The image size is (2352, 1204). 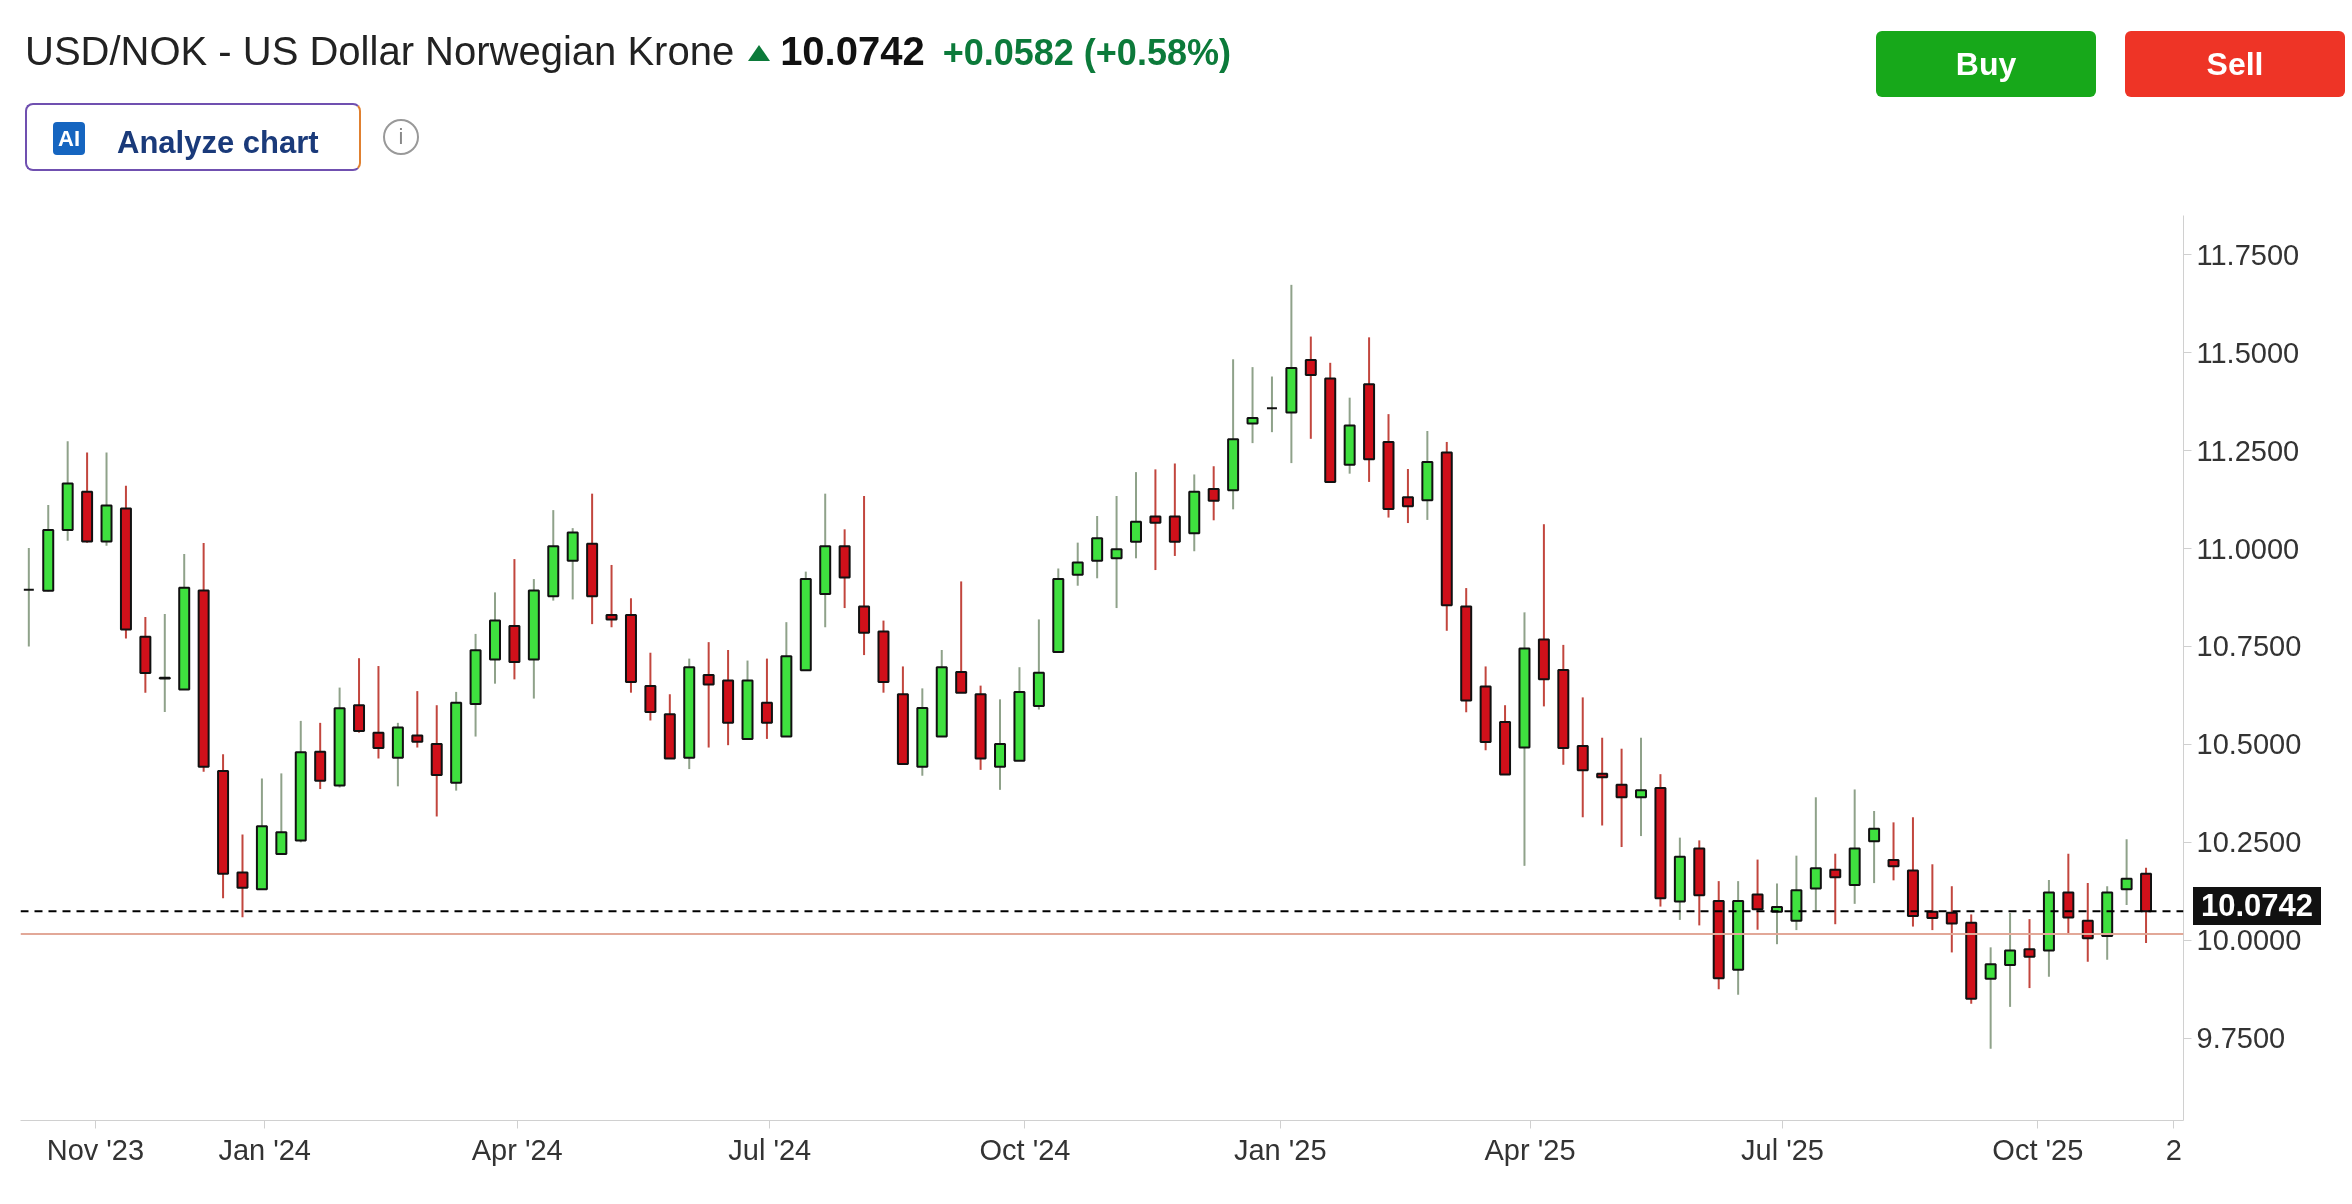 What do you see at coordinates (2235, 64) in the screenshot?
I see `text: Sell` at bounding box center [2235, 64].